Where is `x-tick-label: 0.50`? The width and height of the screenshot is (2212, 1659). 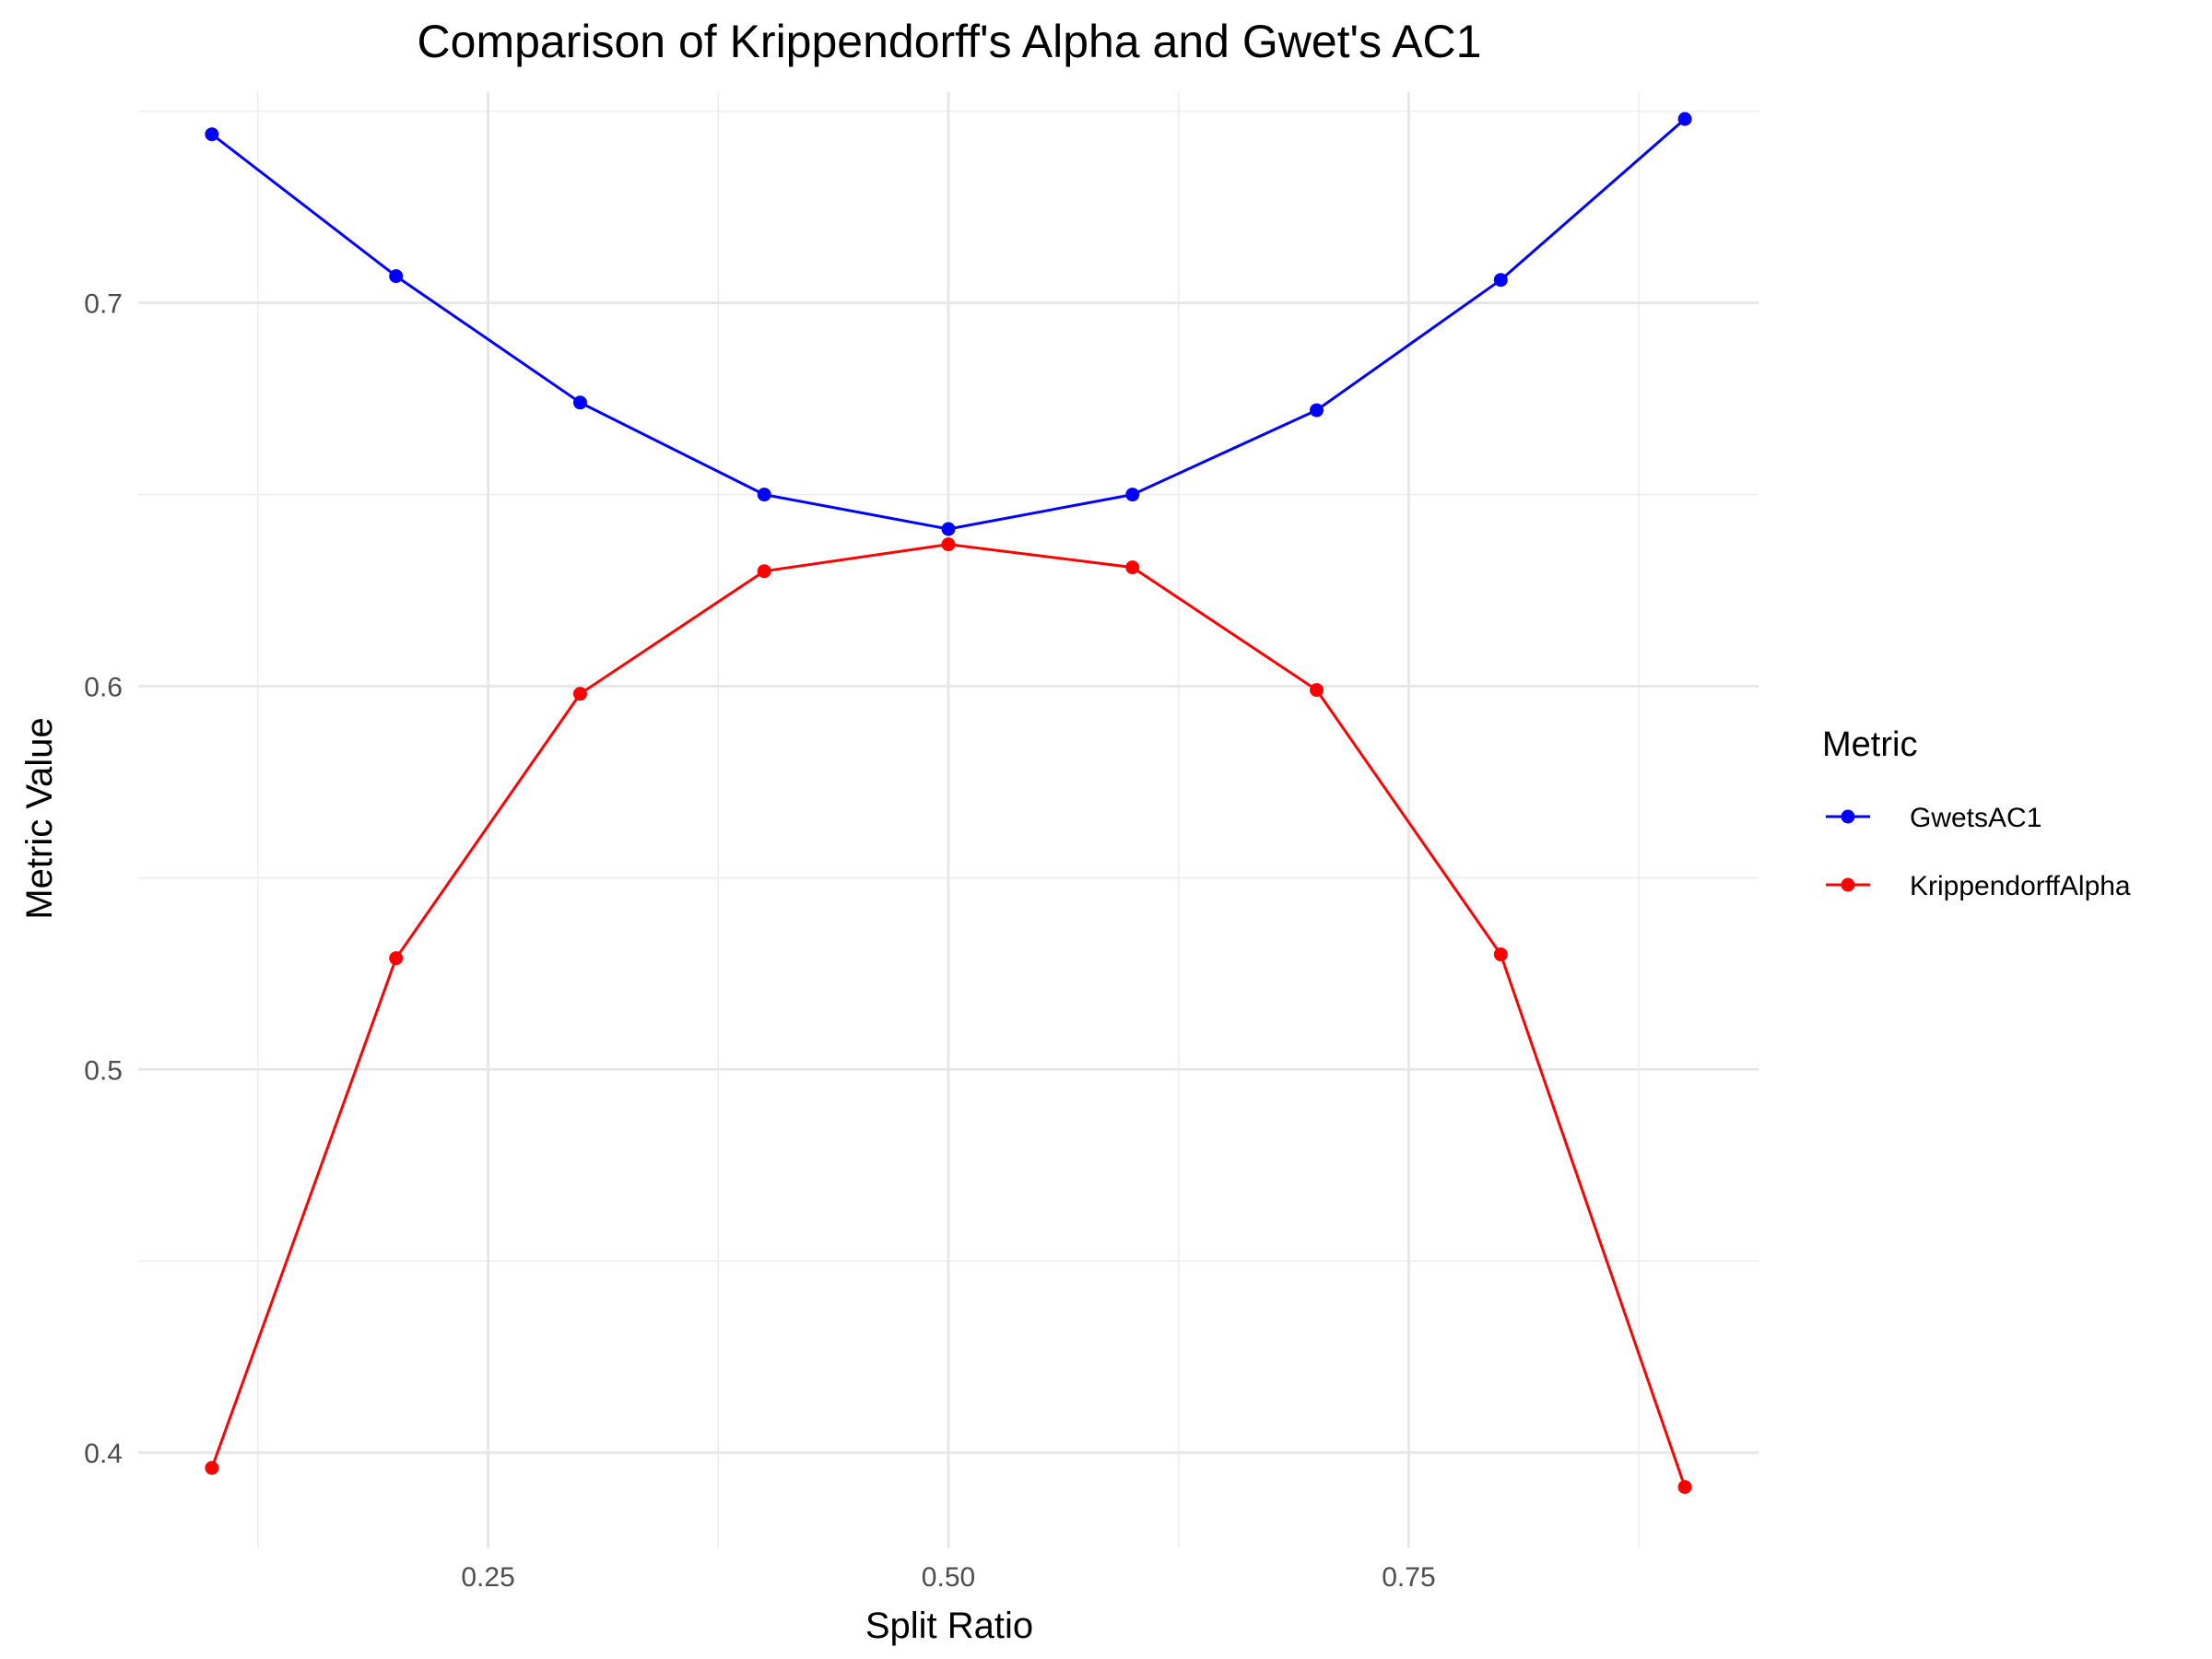
x-tick-label: 0.50 is located at coordinates (948, 1577).